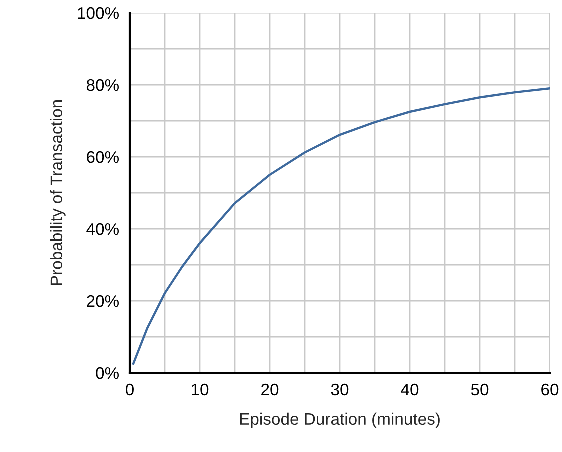  I want to click on x-tick-label: 20, so click(270, 390).